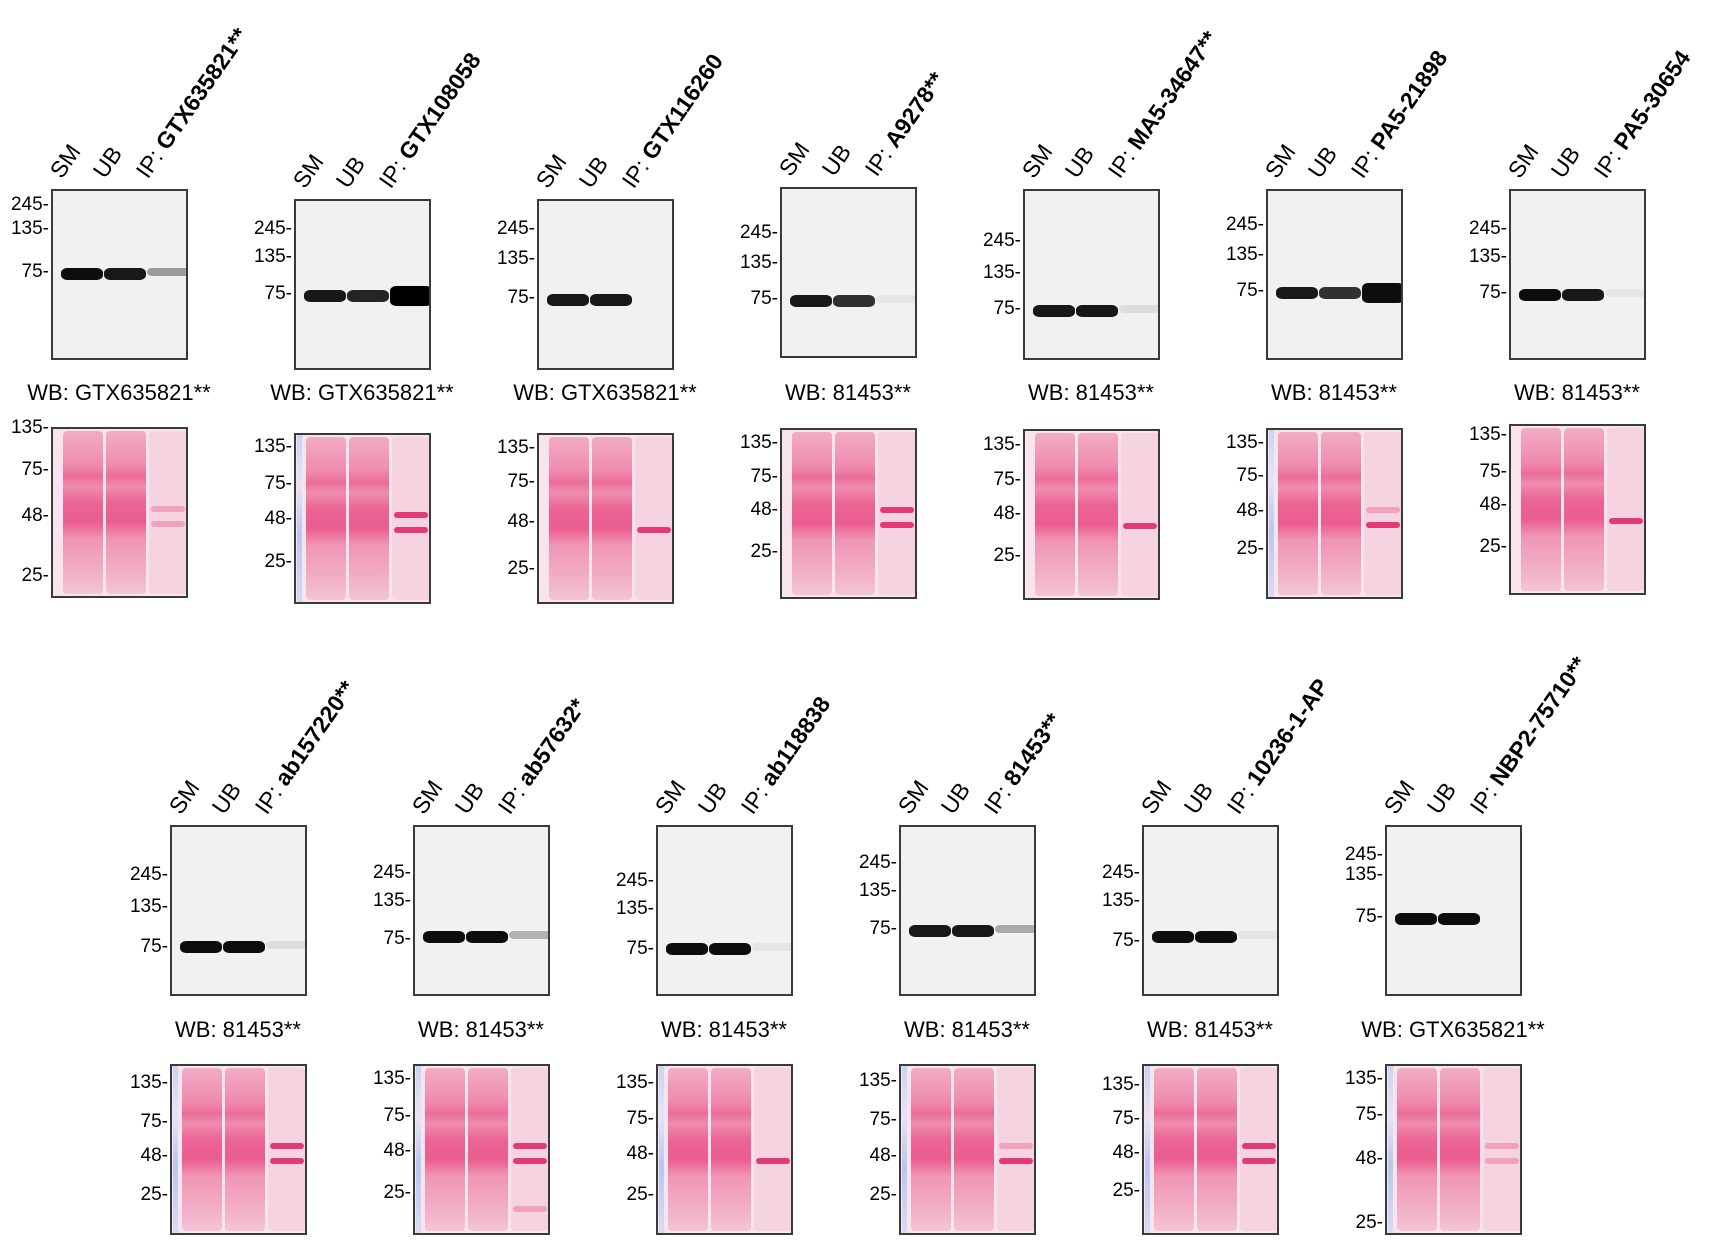 This screenshot has height=1240, width=1713. Describe the element at coordinates (1323, 161) in the screenshot. I see `lane-label-ub: UB` at that location.